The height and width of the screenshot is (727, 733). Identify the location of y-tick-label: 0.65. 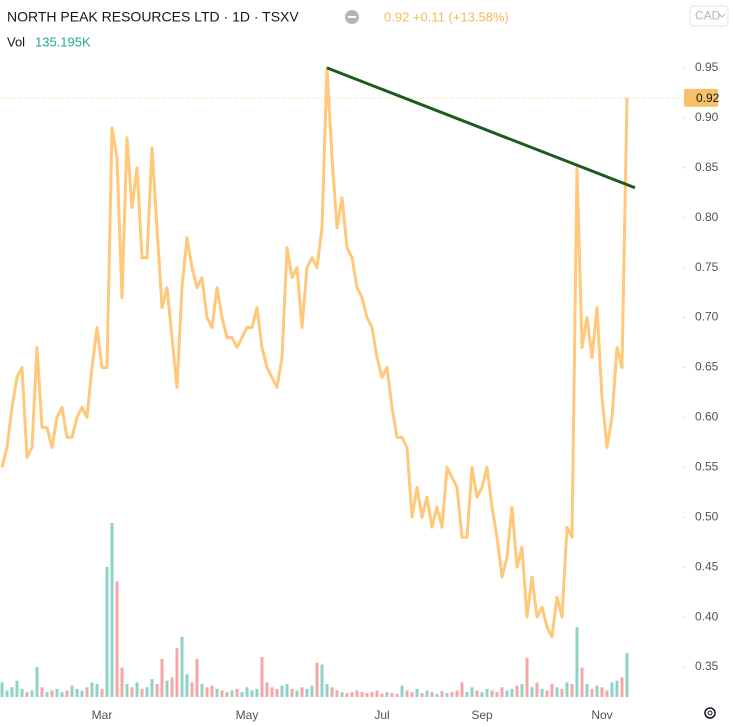
(707, 367).